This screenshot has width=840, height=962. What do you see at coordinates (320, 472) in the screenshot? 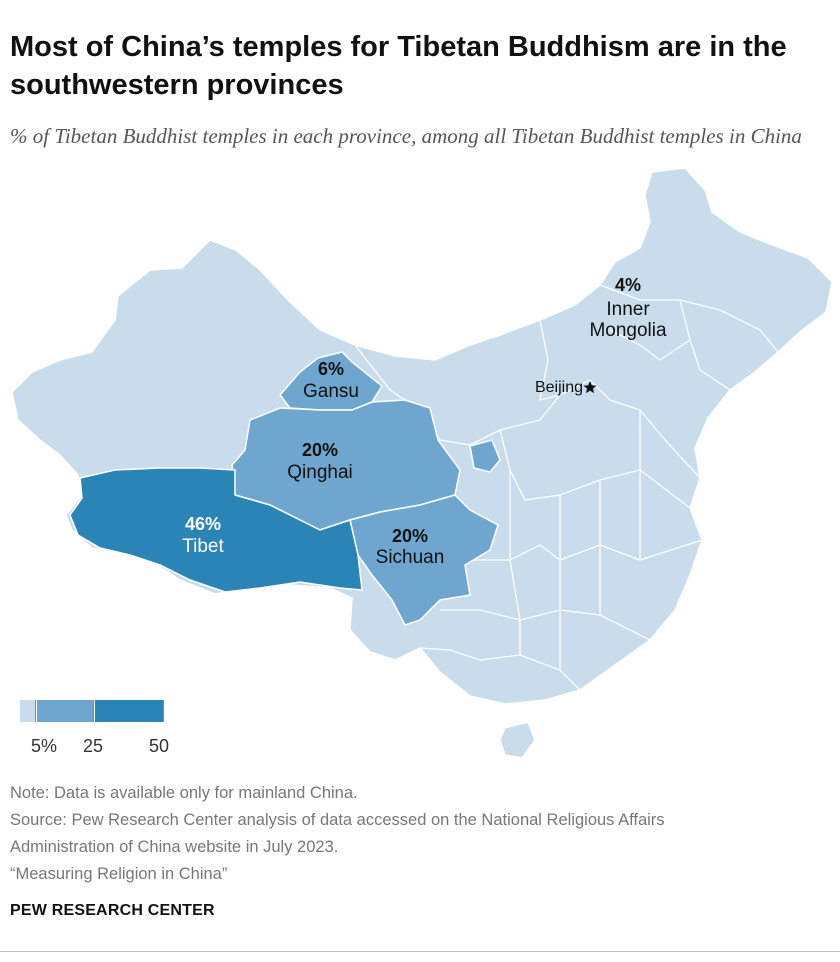
I see `label-name-qinghai: Qinghai` at bounding box center [320, 472].